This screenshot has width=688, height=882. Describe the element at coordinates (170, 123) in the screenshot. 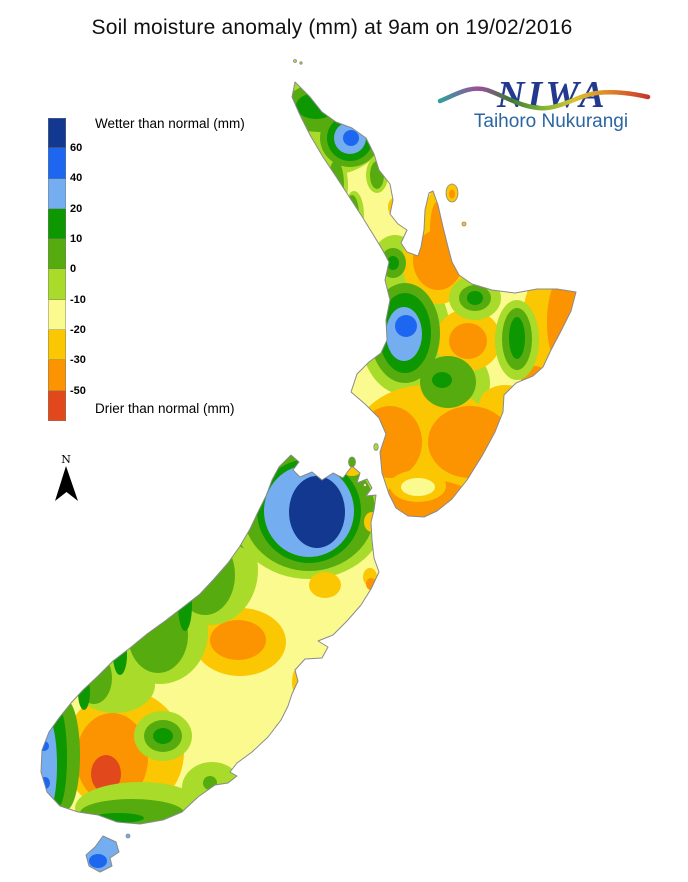

I see `legend-wetter-label: Wetter than normal (mm)` at that location.